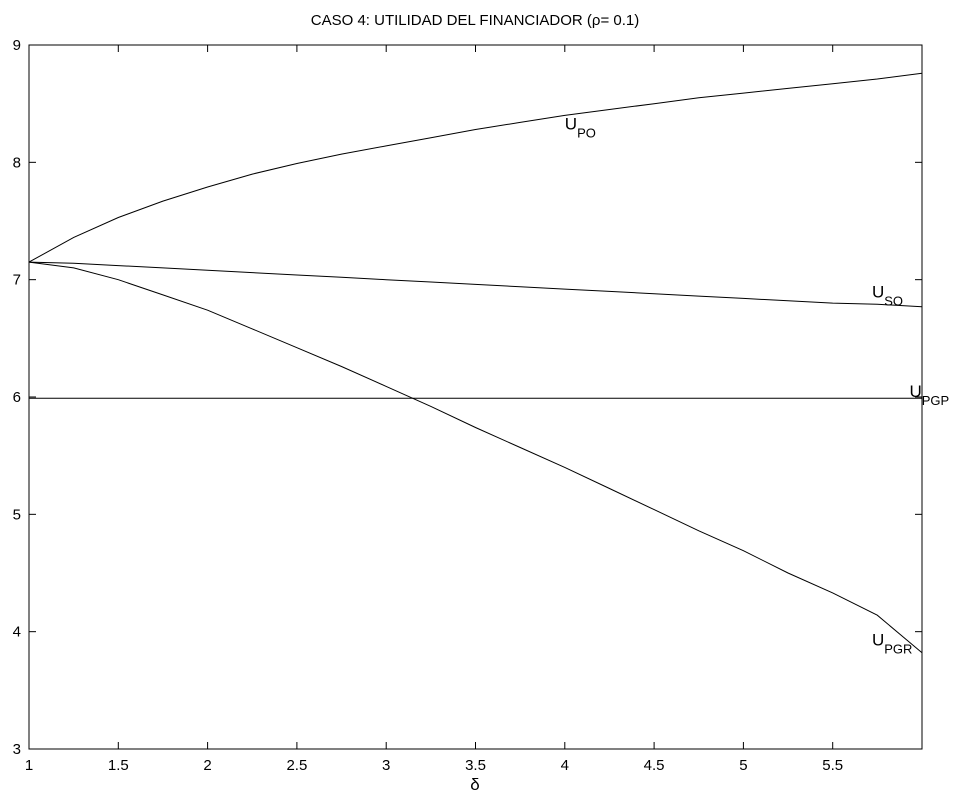 Image resolution: width=954 pixels, height=798 pixels. What do you see at coordinates (475, 765) in the screenshot?
I see `x-tick-label: 3.5` at bounding box center [475, 765].